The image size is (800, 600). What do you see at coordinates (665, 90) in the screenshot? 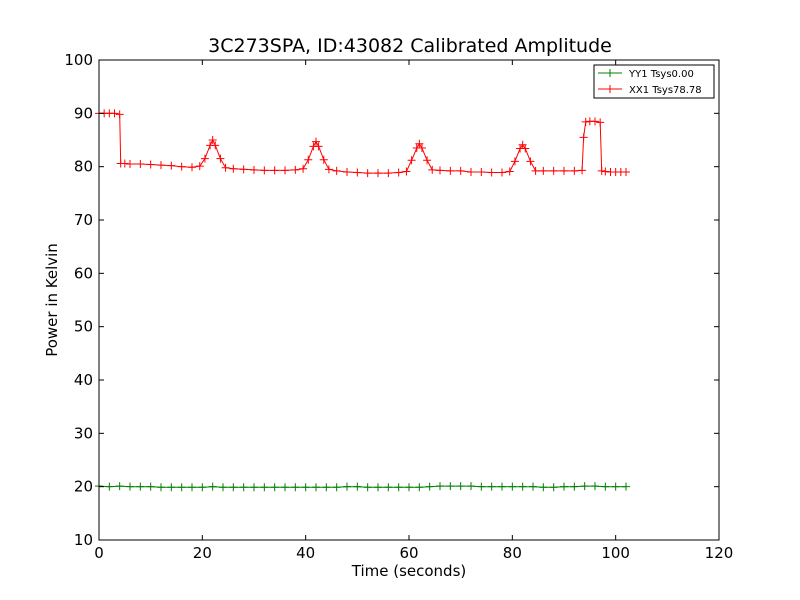
I see `legend-label-xx1: XX1 Tsys78.78` at bounding box center [665, 90].